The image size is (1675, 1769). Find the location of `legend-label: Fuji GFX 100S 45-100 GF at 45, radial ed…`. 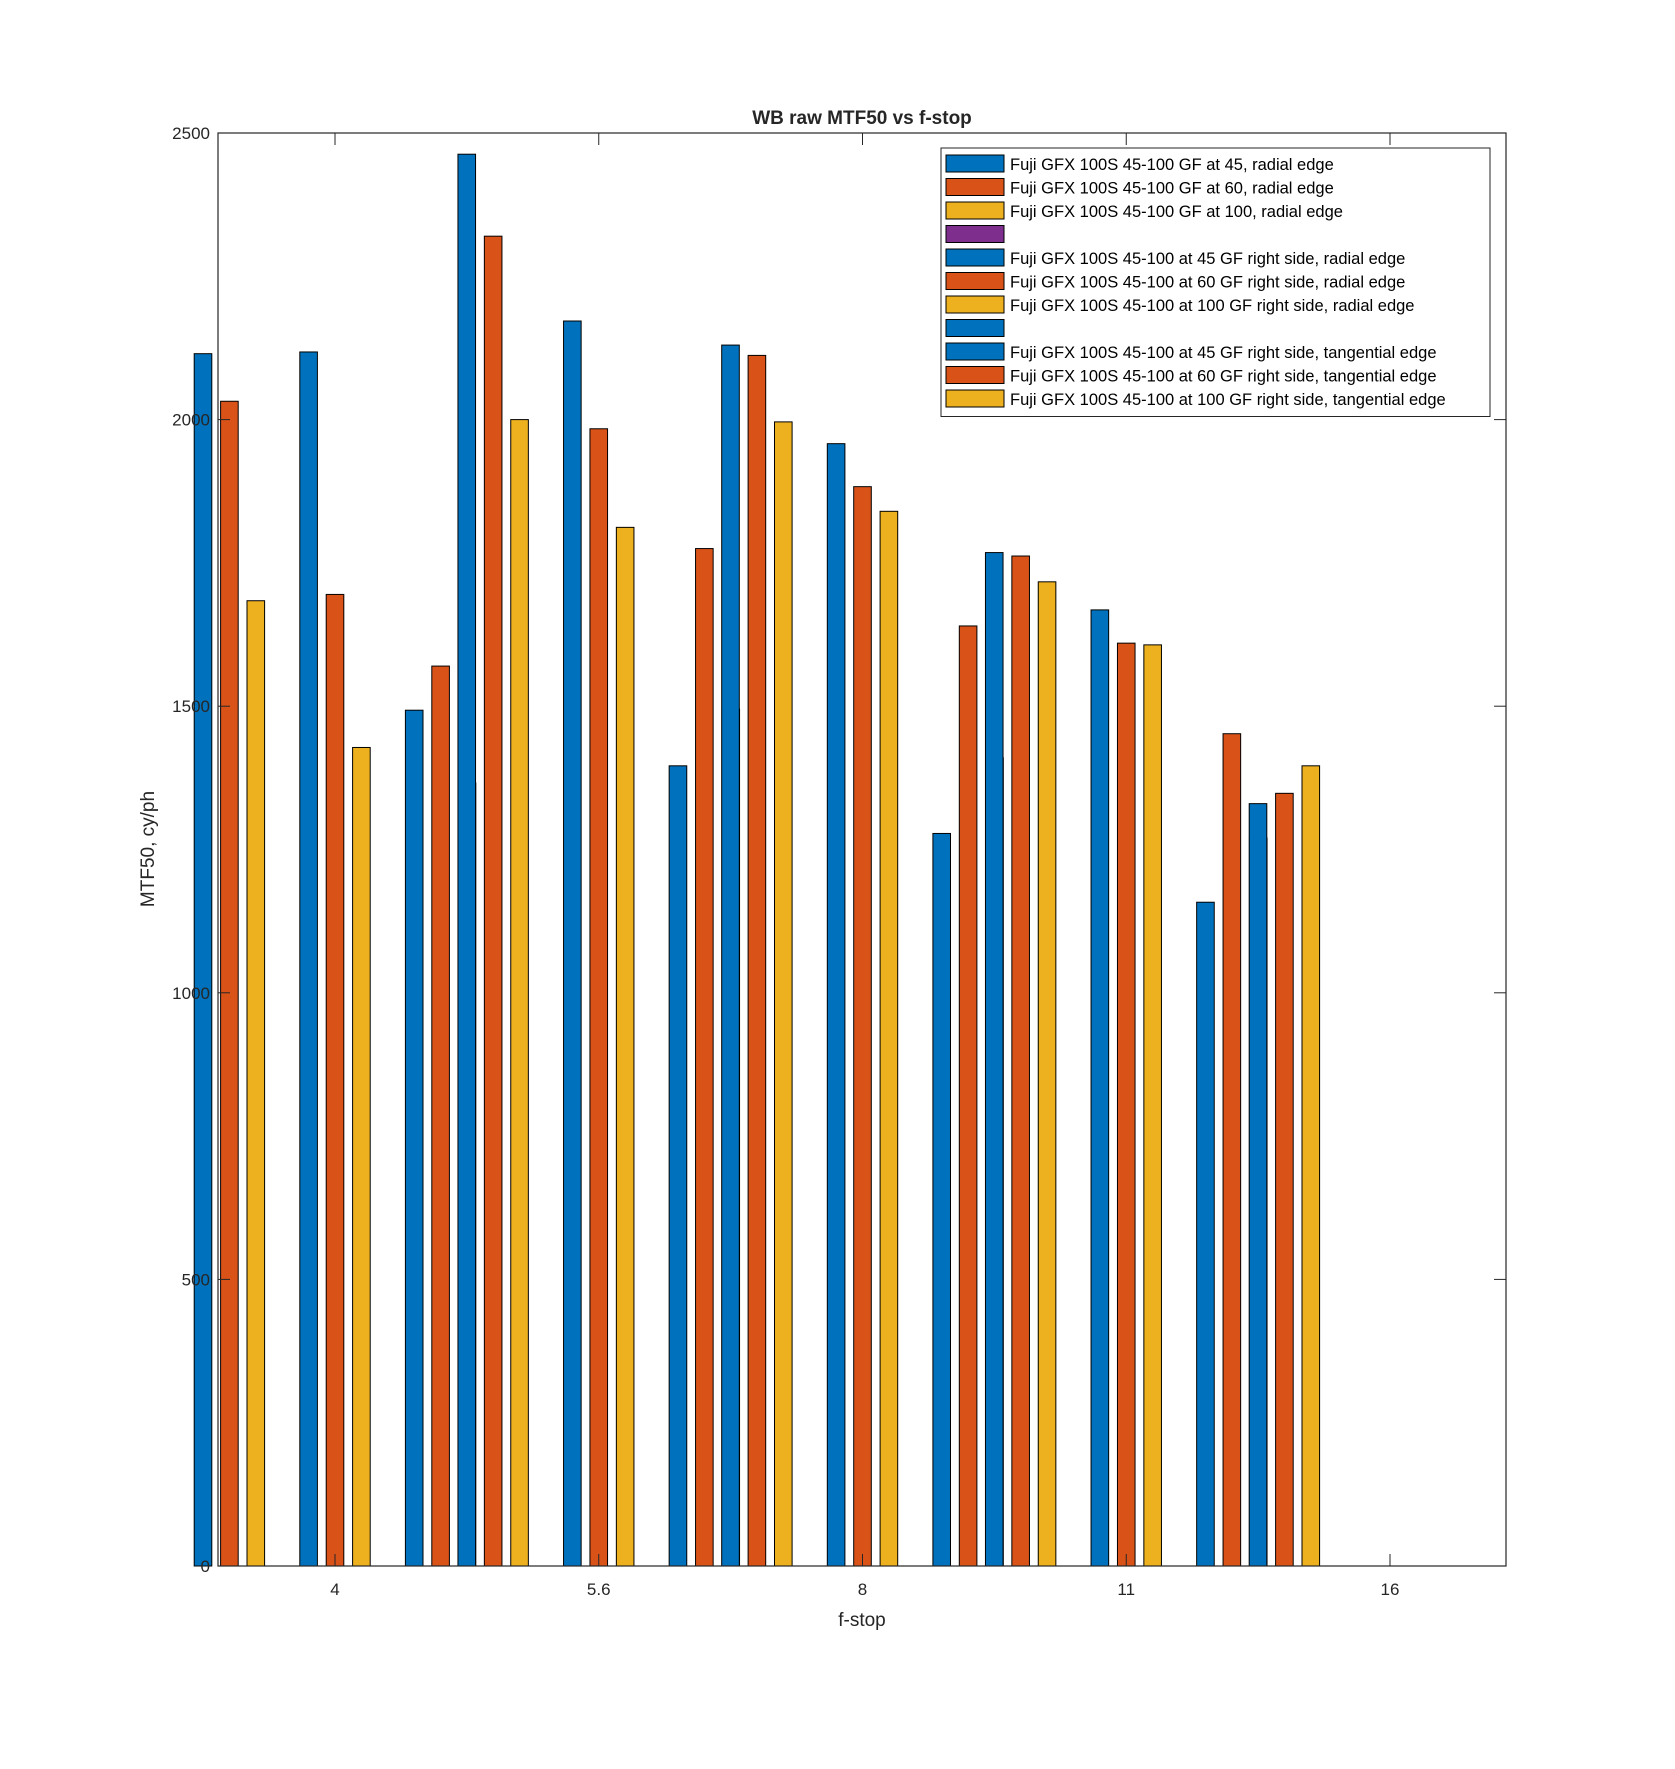

legend-label: Fuji GFX 100S 45-100 GF at 45, radial ed… is located at coordinates (1172, 165).